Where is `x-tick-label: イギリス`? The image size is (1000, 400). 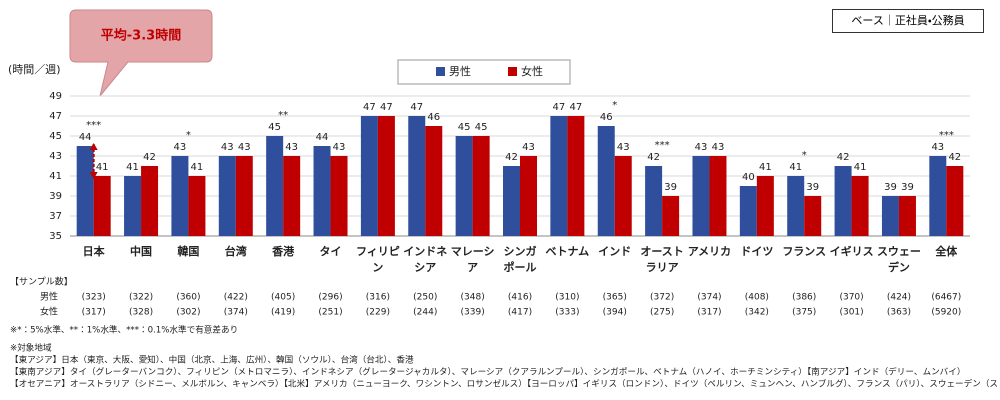
x-tick-label: イギリス is located at coordinates (851, 251).